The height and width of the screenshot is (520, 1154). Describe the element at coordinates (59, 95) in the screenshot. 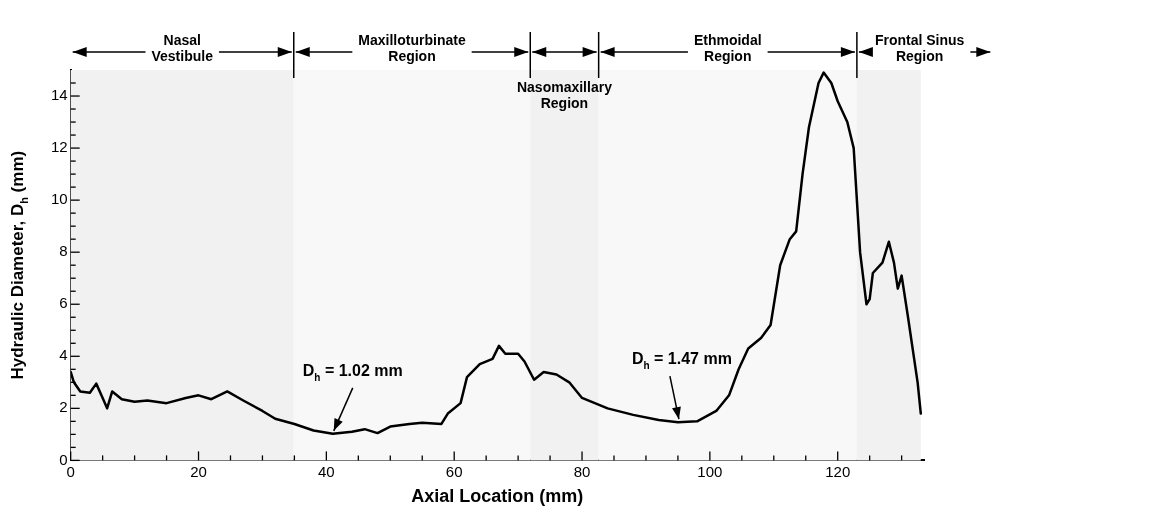

I see `y-tick-label: 14` at that location.